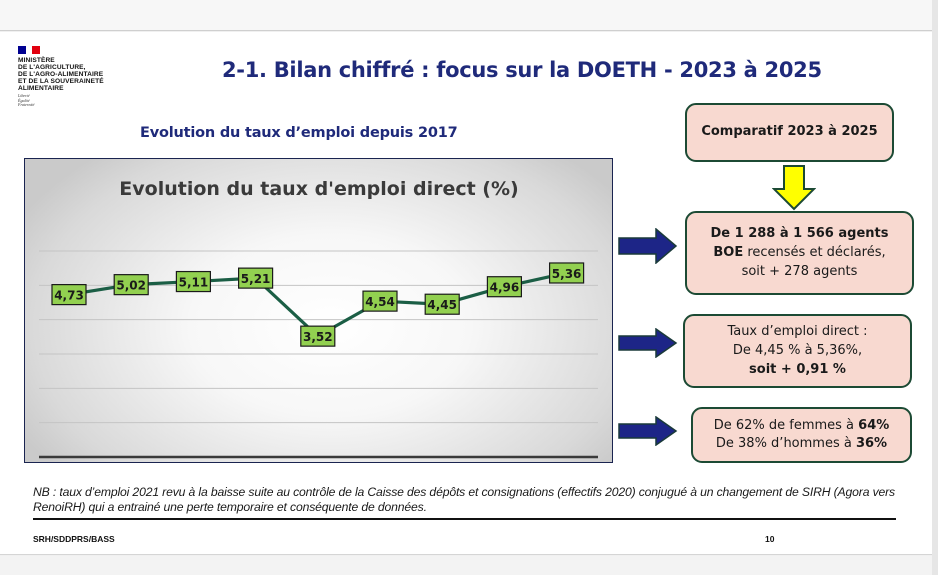 This screenshot has width=938, height=575. Describe the element at coordinates (61, 74) in the screenshot. I see `logo-line: DE L'AGRO-ALIMENTAIRE` at that location.